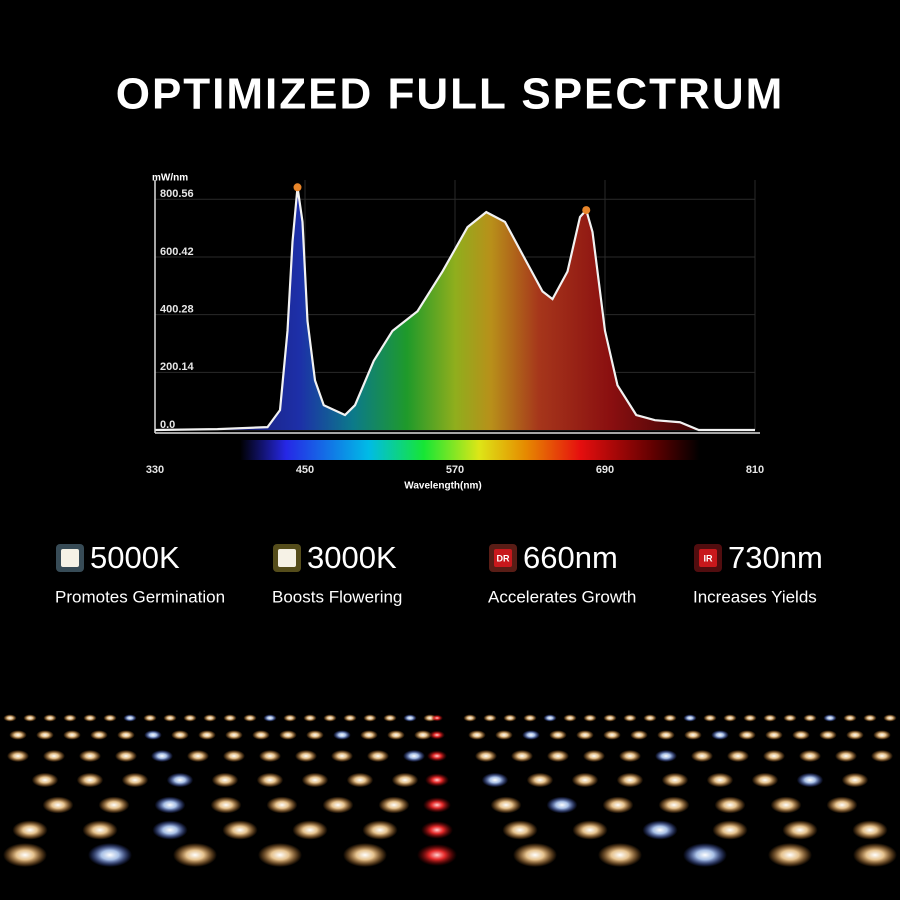 This screenshot has width=900, height=900. What do you see at coordinates (450, 94) in the screenshot?
I see `title: OPTIMIZED FULL SPECTRUM` at bounding box center [450, 94].